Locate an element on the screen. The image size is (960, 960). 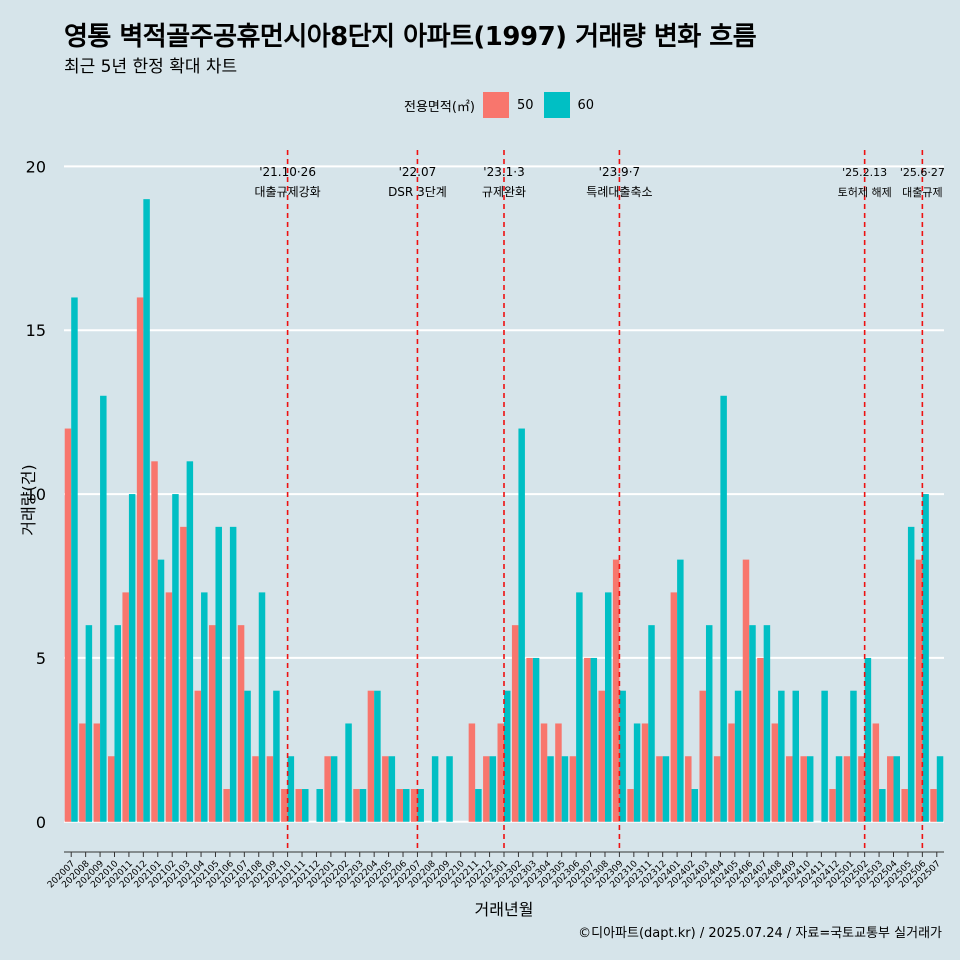
legend-title: 전용면적(㎡) is located at coordinates (439, 107).